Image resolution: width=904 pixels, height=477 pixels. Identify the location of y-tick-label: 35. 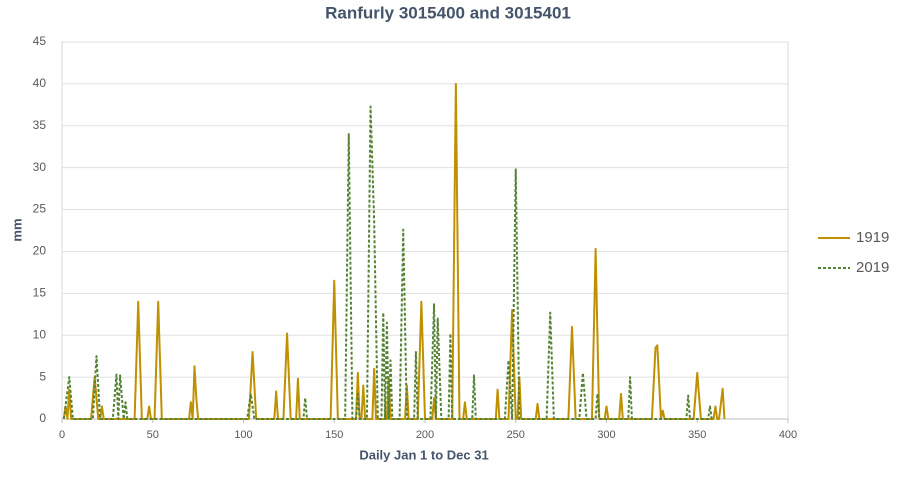
(40, 125).